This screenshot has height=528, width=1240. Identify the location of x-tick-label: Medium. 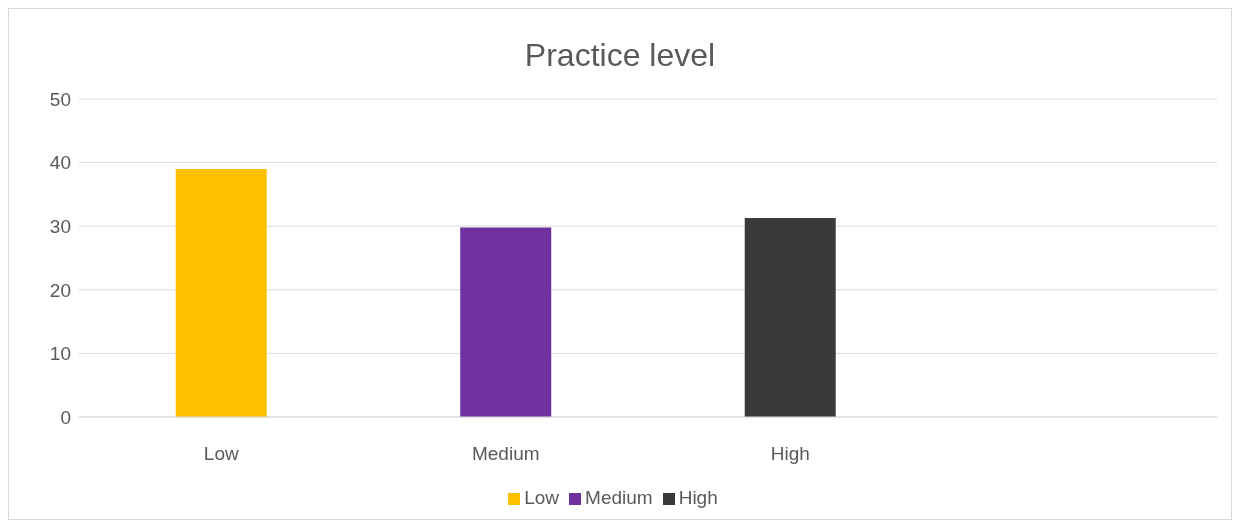
(505, 454).